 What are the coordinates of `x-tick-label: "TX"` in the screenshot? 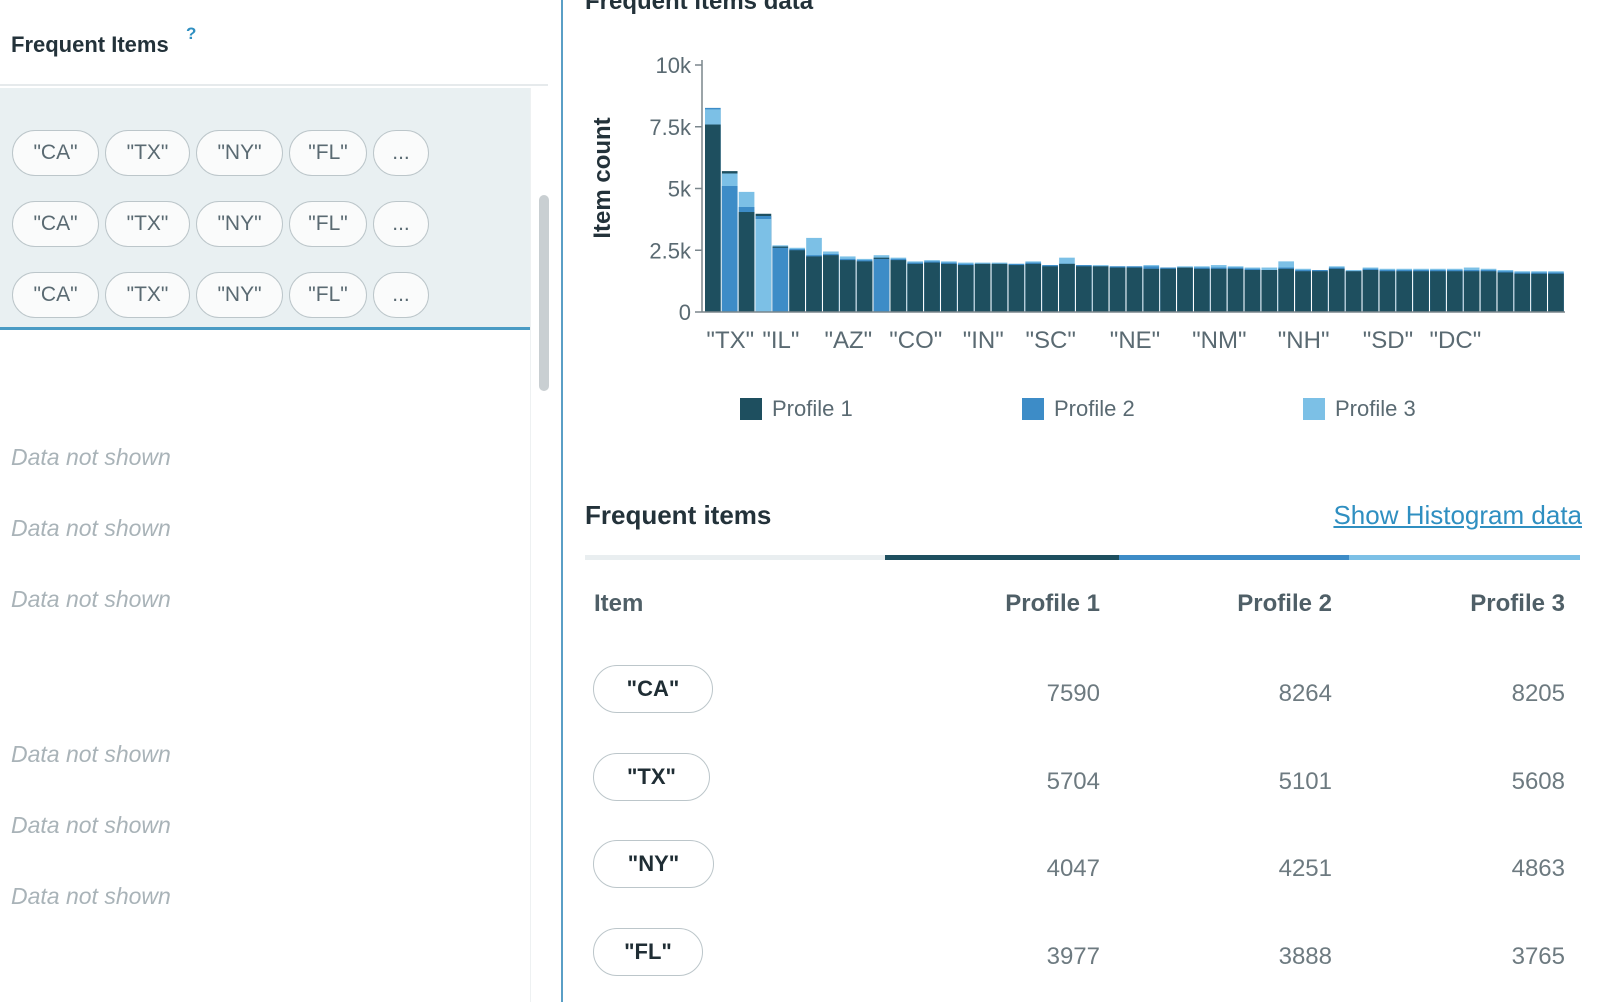 It's located at (730, 340).